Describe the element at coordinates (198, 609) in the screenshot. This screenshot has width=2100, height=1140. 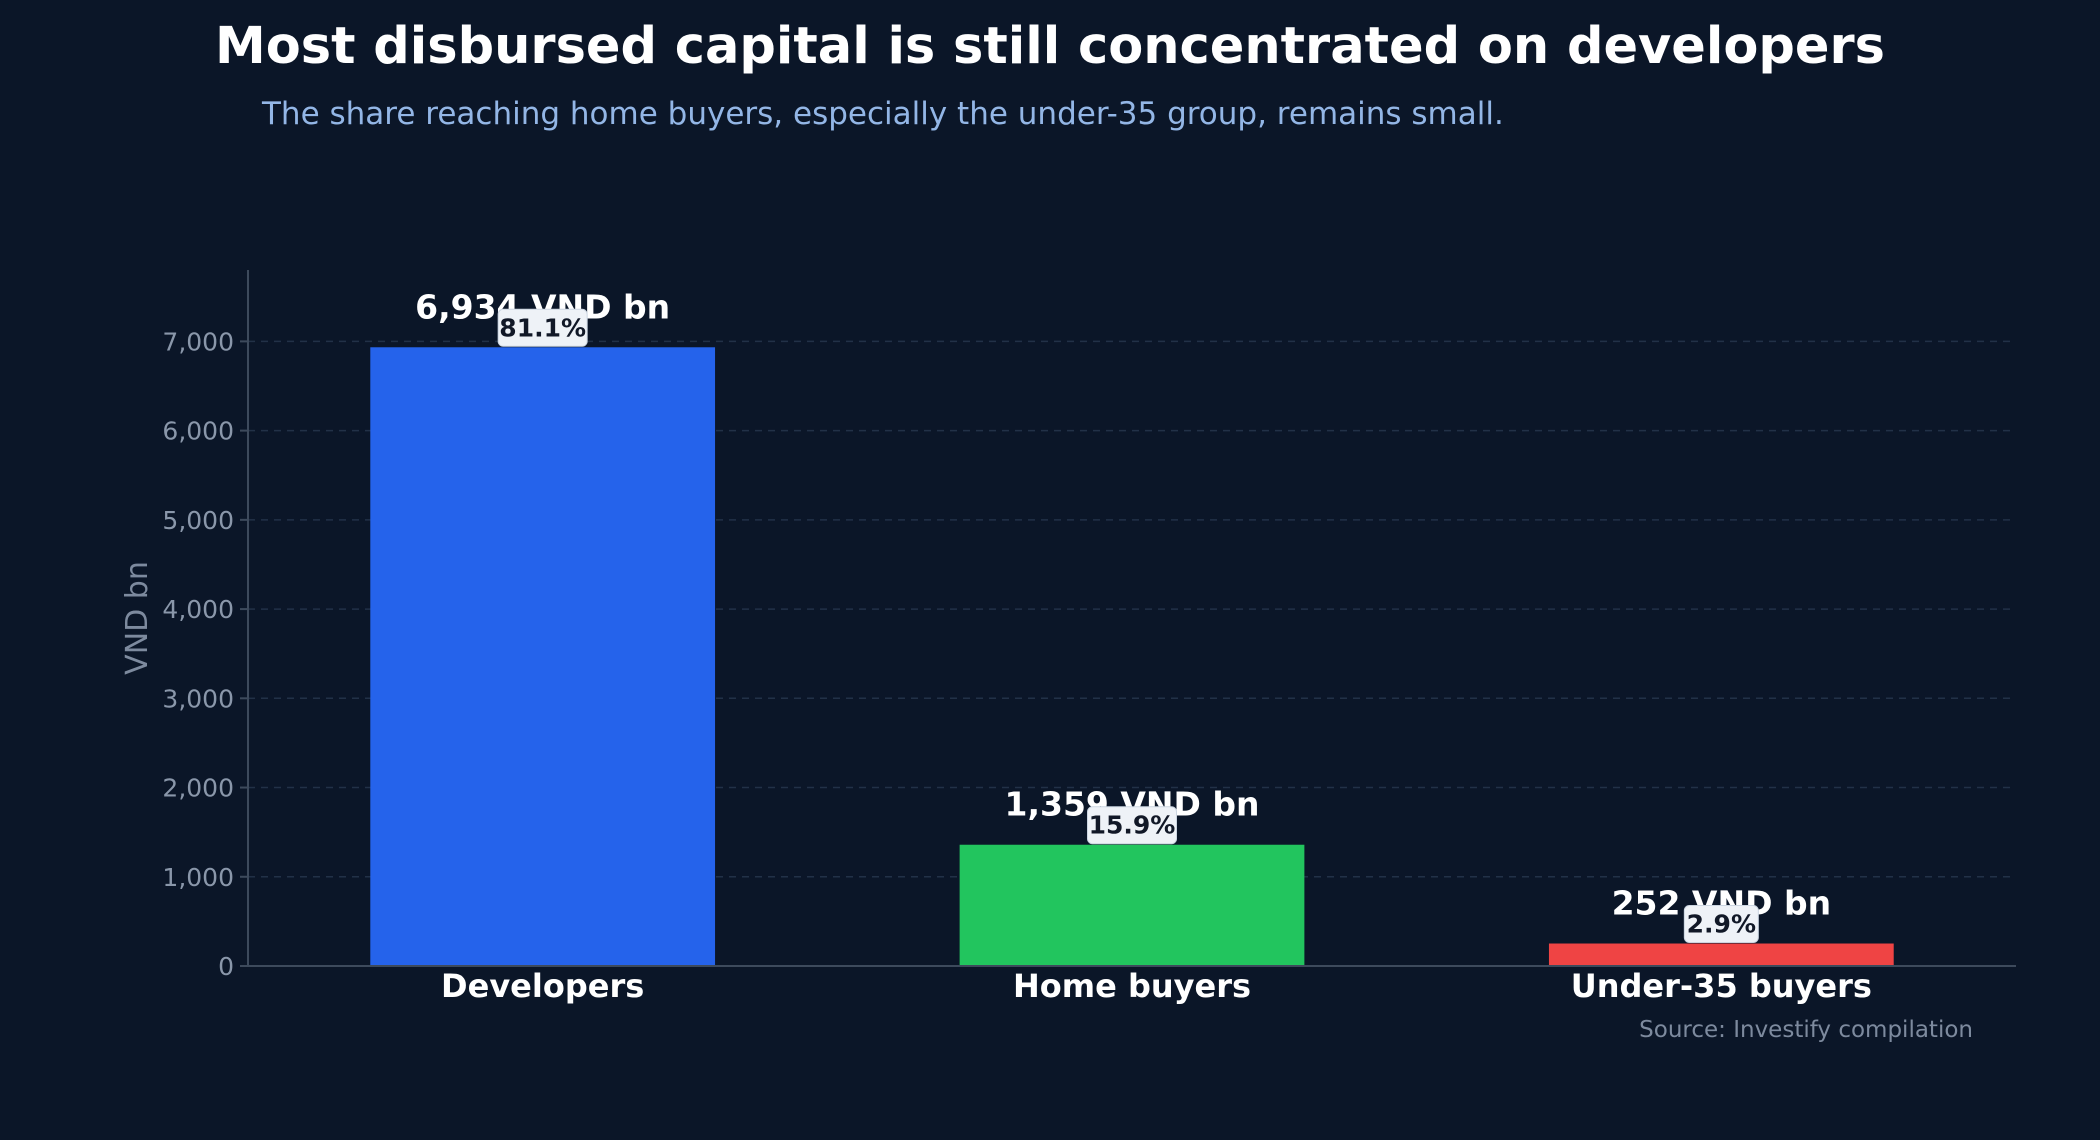
I see `y-tick-label: 4,000` at that location.